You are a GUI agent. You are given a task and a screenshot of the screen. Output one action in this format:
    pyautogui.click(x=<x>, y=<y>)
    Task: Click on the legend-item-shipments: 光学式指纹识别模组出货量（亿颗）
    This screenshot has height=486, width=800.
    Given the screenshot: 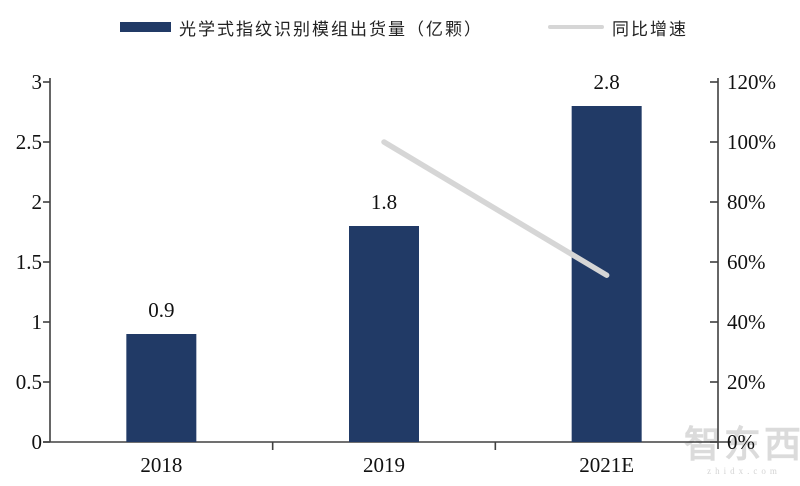 What is the action you would take?
    pyautogui.click(x=301, y=27)
    